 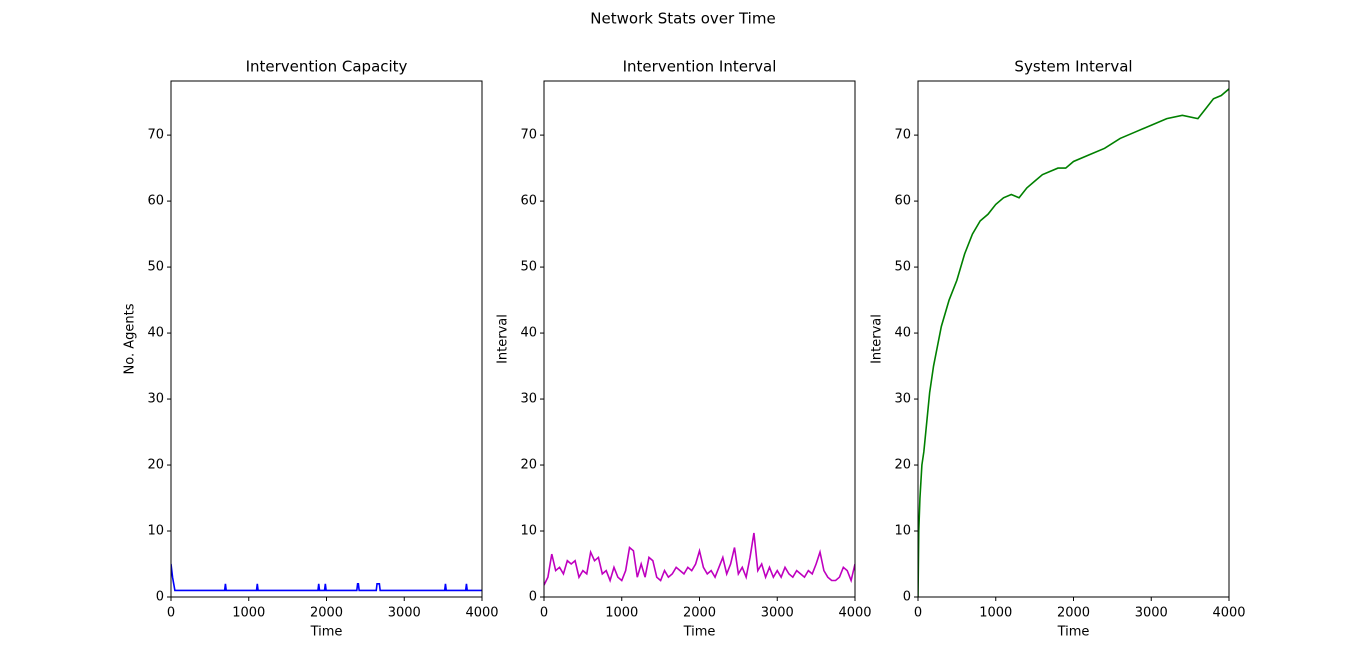 I want to click on axes-title: Intervention Capacity, so click(x=327, y=67).